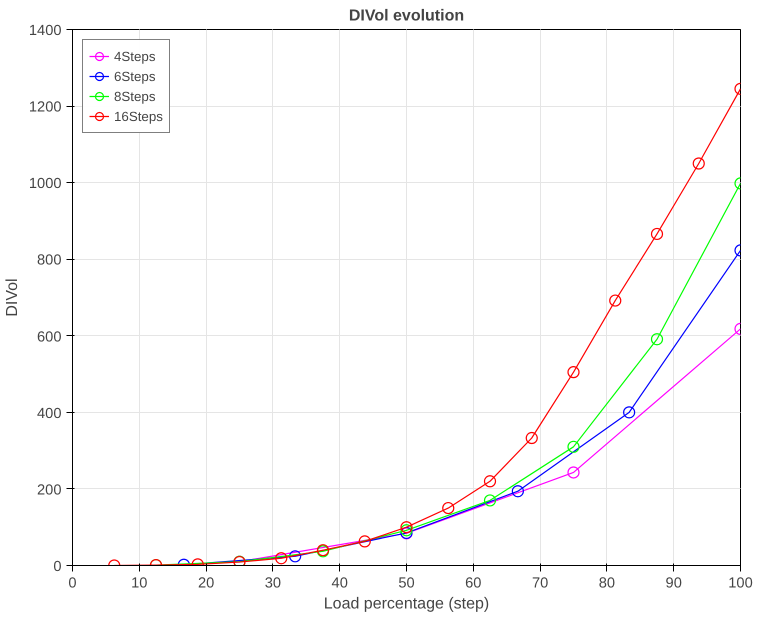 The height and width of the screenshot is (623, 766). What do you see at coordinates (740, 584) in the screenshot?
I see `x-tick-label: 100` at bounding box center [740, 584].